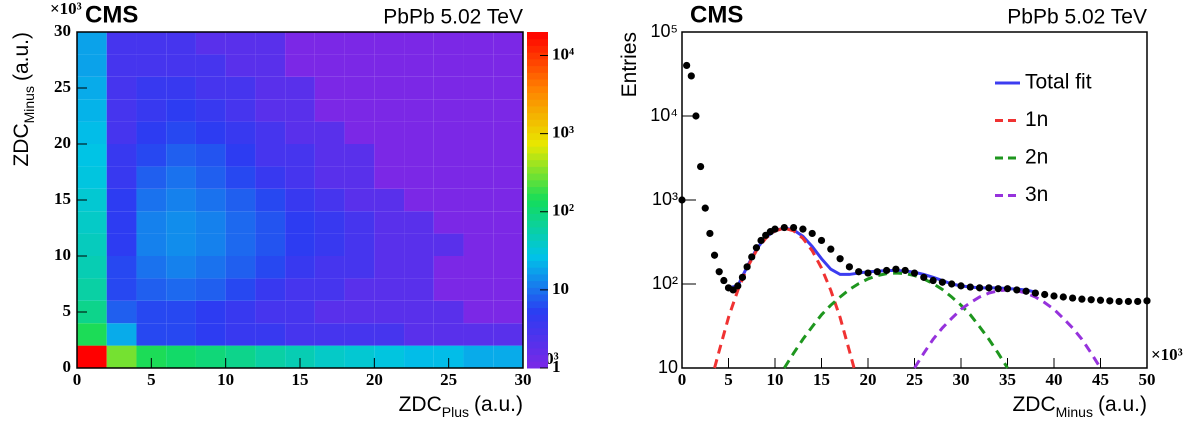 The width and height of the screenshot is (1195, 423). What do you see at coordinates (151, 379) in the screenshot?
I see `x-tick-label: 5` at bounding box center [151, 379].